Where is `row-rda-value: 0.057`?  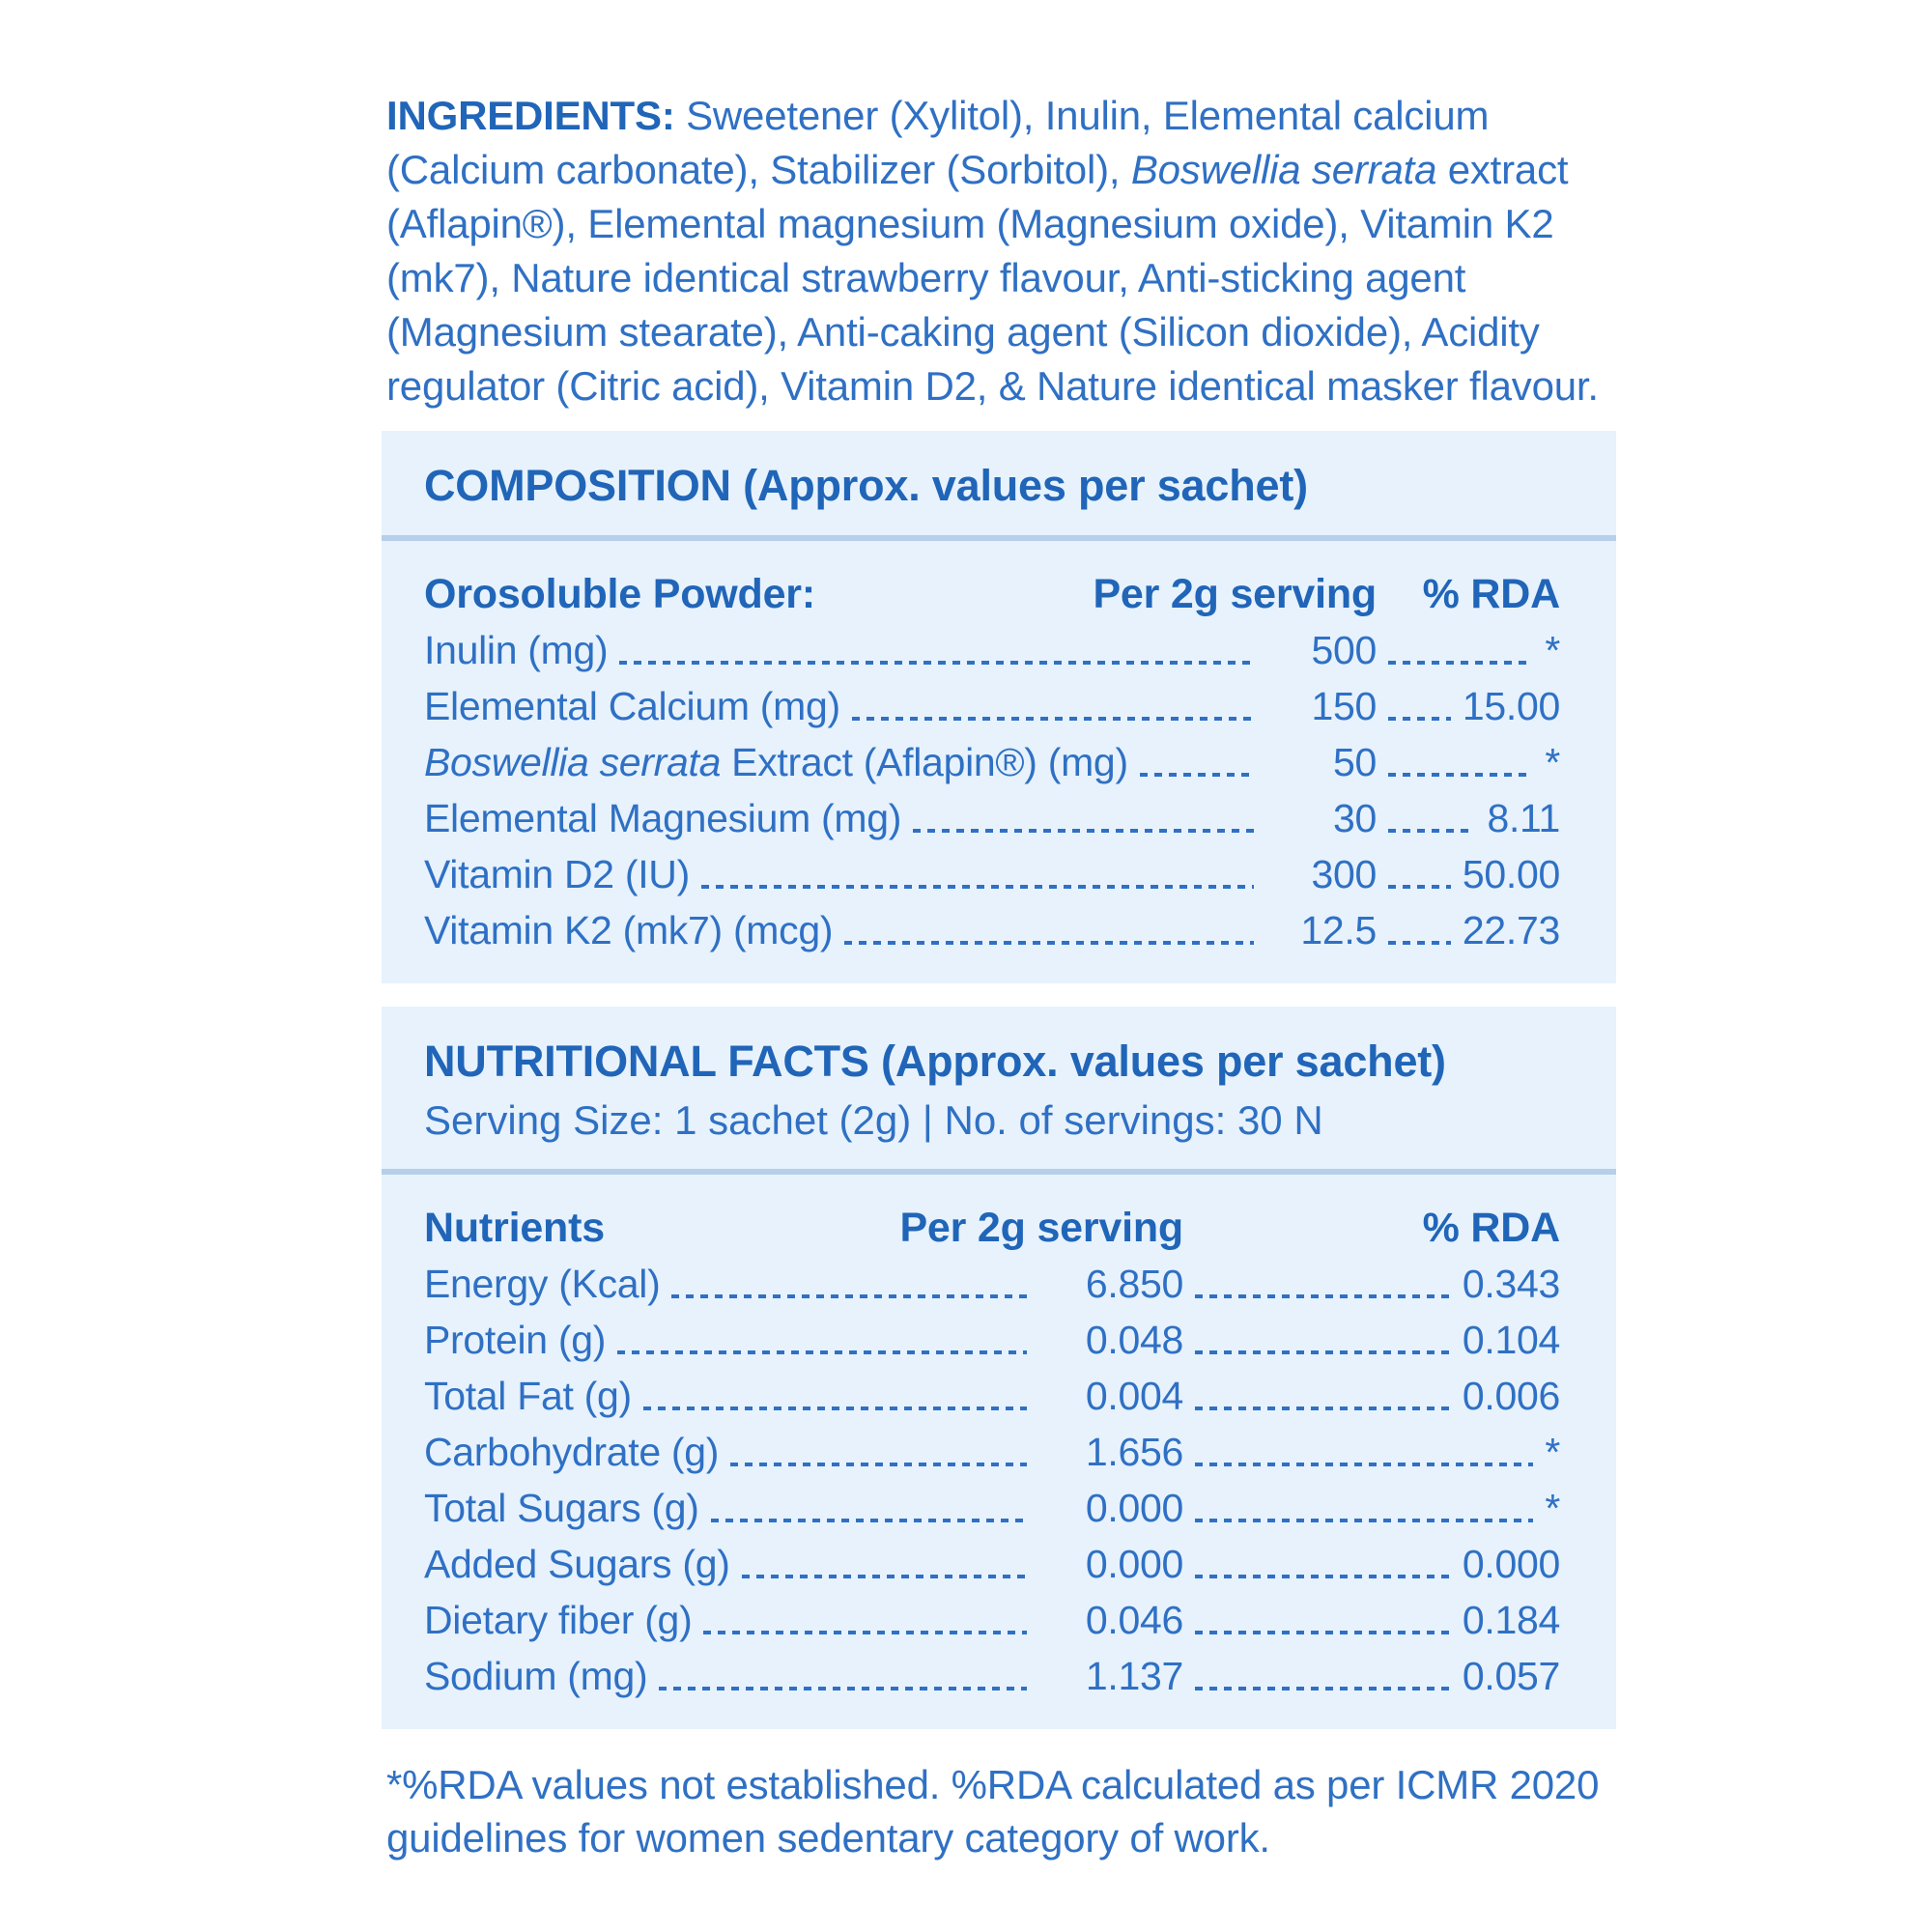
row-rda-value: 0.057 is located at coordinates (1511, 1676).